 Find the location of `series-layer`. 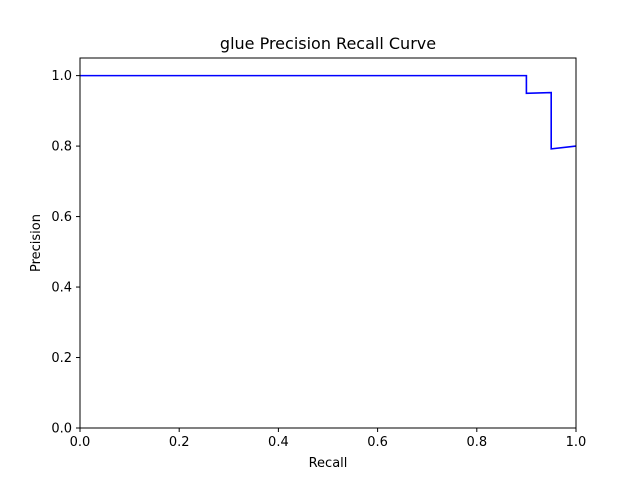

series-layer is located at coordinates (328, 112).